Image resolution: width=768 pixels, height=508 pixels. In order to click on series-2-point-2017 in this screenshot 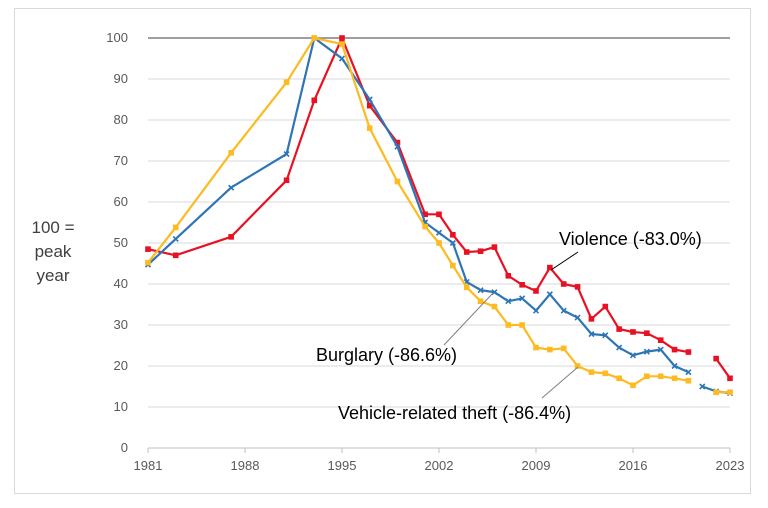, I will do `click(646, 351)`.